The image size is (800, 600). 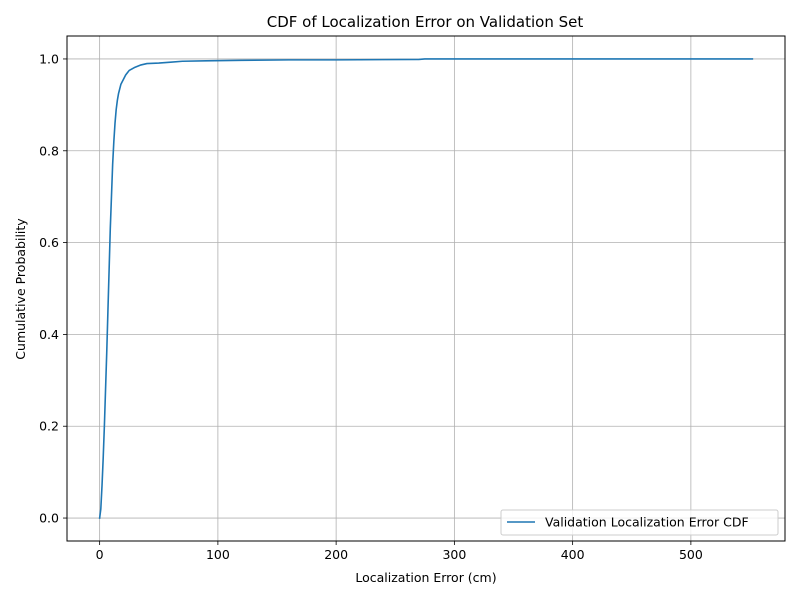 What do you see at coordinates (100, 554) in the screenshot?
I see `x-tick-label-0: 0` at bounding box center [100, 554].